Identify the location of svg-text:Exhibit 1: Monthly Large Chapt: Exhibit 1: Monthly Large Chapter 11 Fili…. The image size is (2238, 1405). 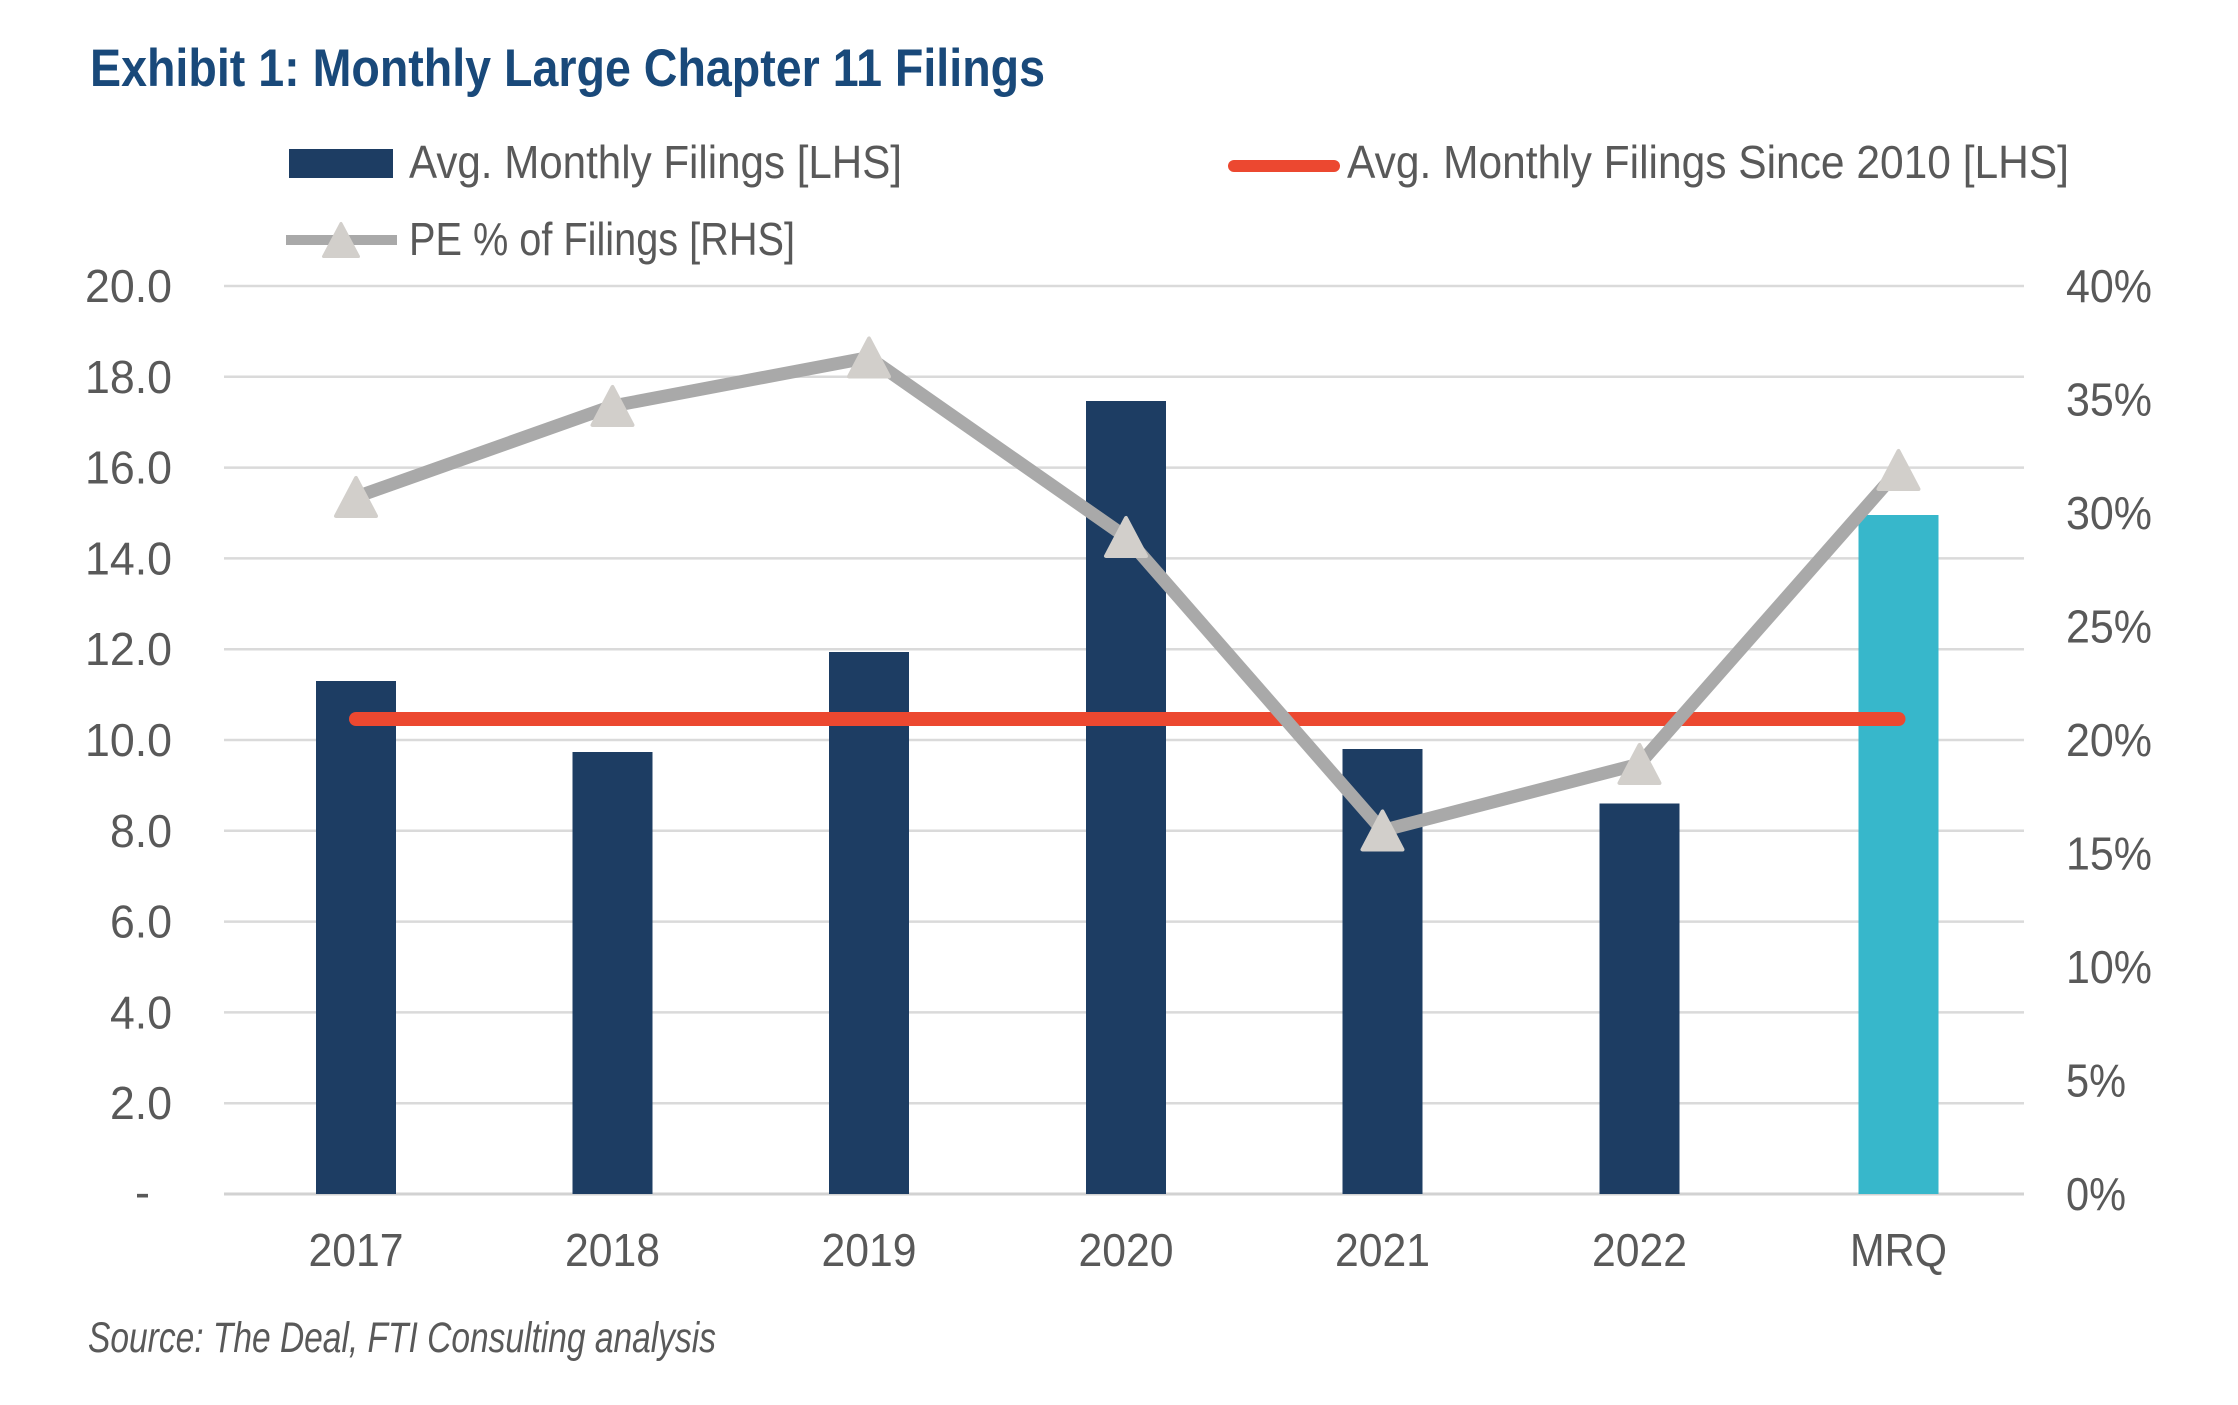
(567, 68).